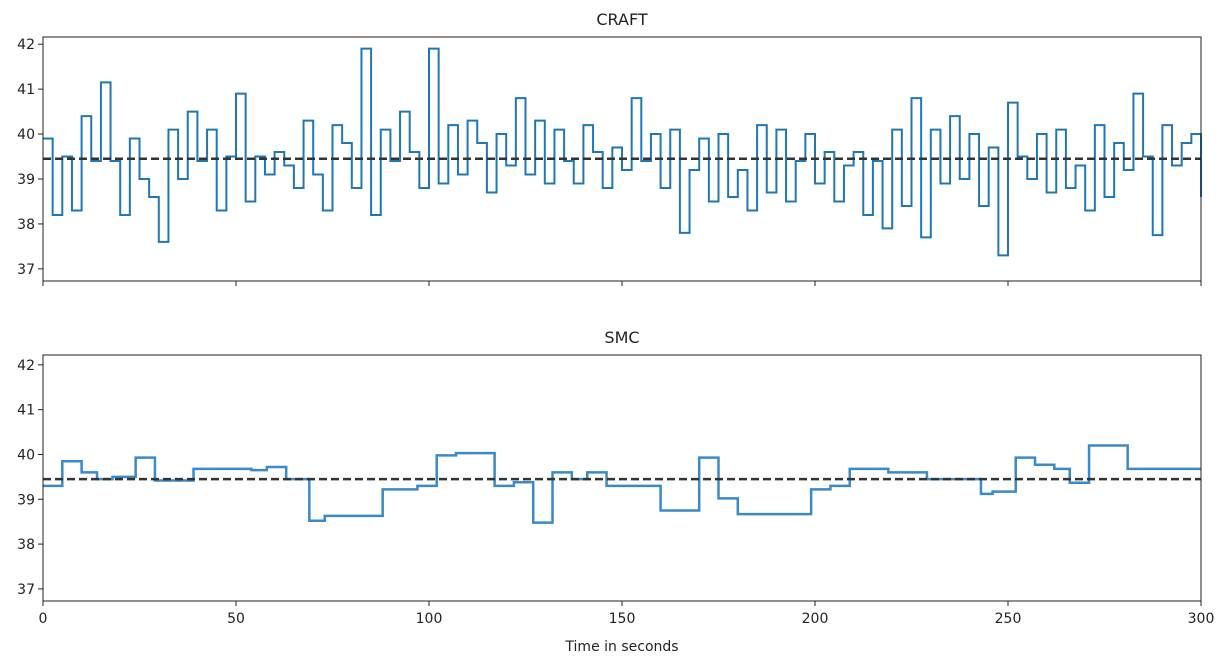  Describe the element at coordinates (621, 337) in the screenshot. I see `subplot-title: SMC` at that location.